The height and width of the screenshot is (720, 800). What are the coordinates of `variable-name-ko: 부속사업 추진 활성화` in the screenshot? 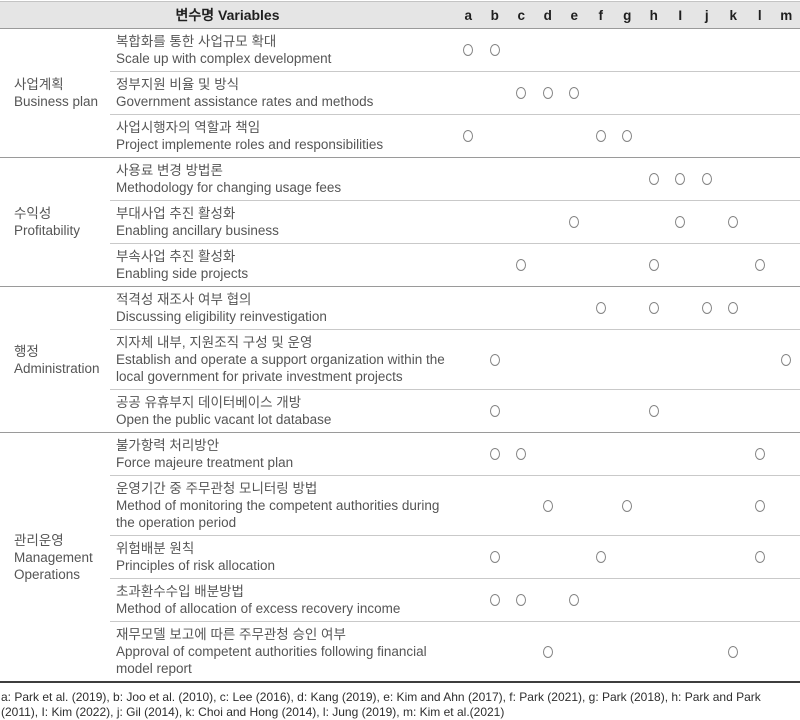 It's located at (176, 256).